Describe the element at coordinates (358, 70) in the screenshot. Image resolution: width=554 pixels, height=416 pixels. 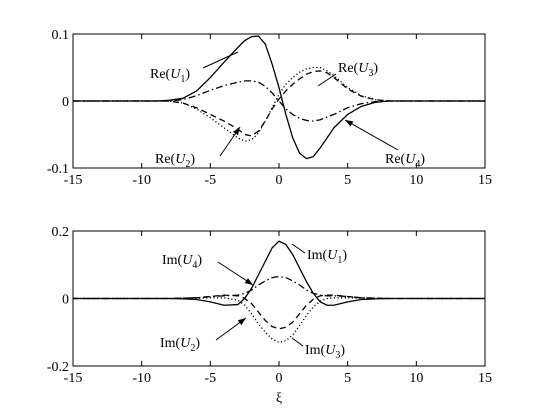
I see `series-label: Re(U3)` at that location.